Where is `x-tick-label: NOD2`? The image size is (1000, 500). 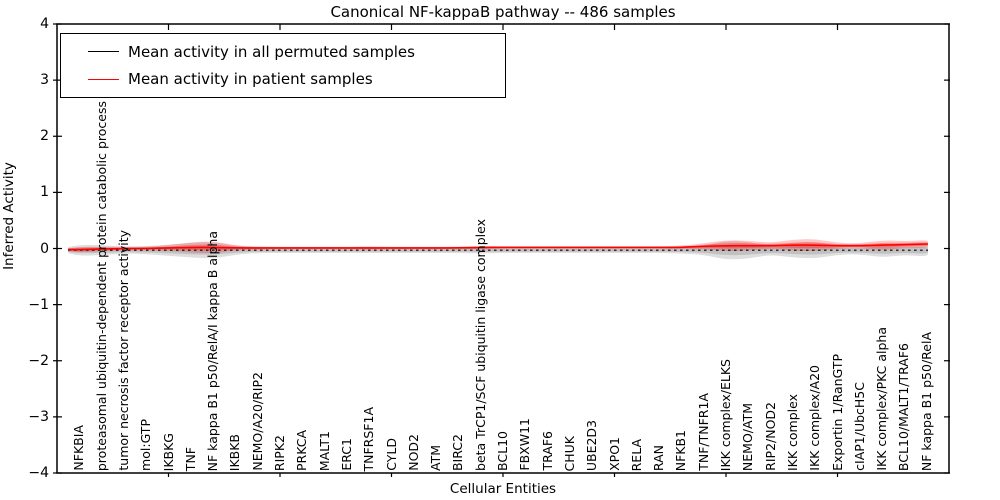
x-tick-label: NOD2 is located at coordinates (413, 452).